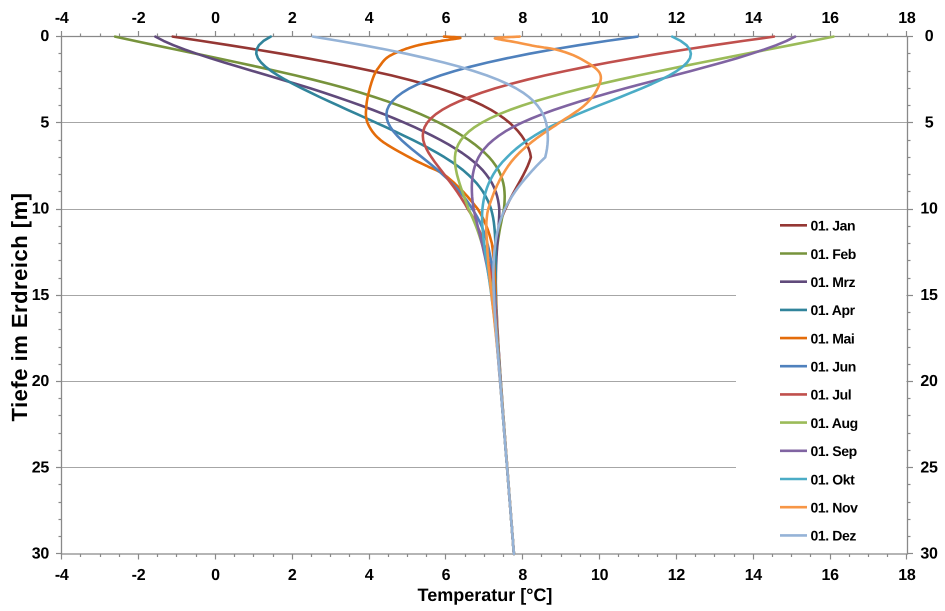  I want to click on svg-text: 01. Jun, so click(833, 367).